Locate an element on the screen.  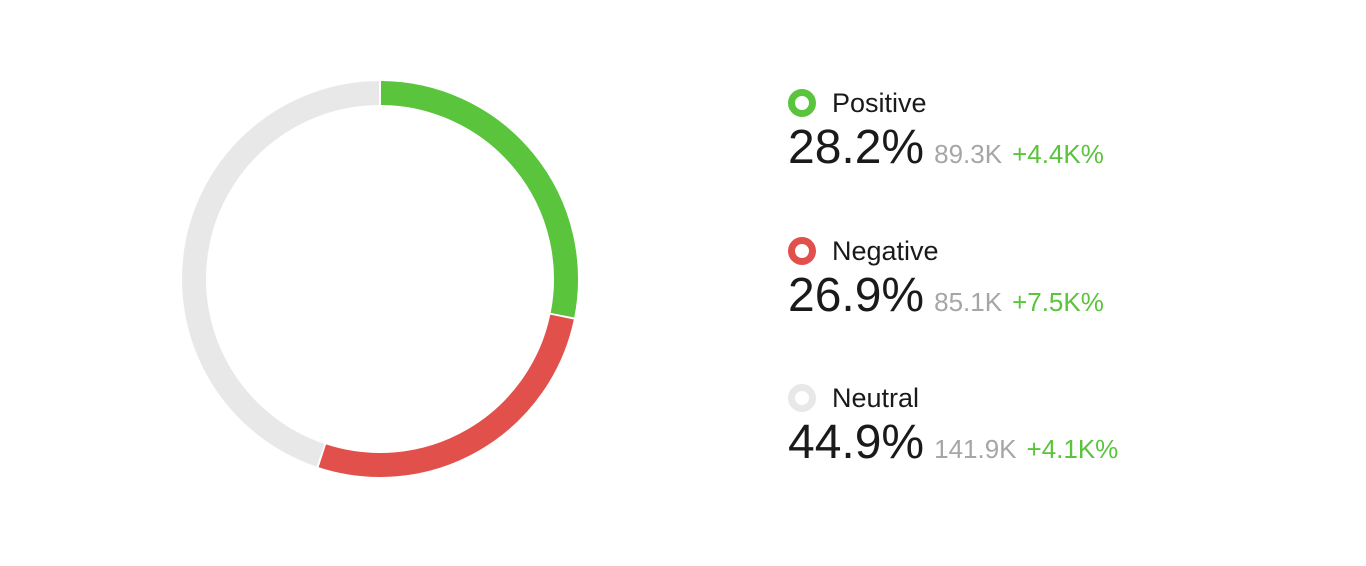
count-neutral: 141.9K is located at coordinates (975, 449).